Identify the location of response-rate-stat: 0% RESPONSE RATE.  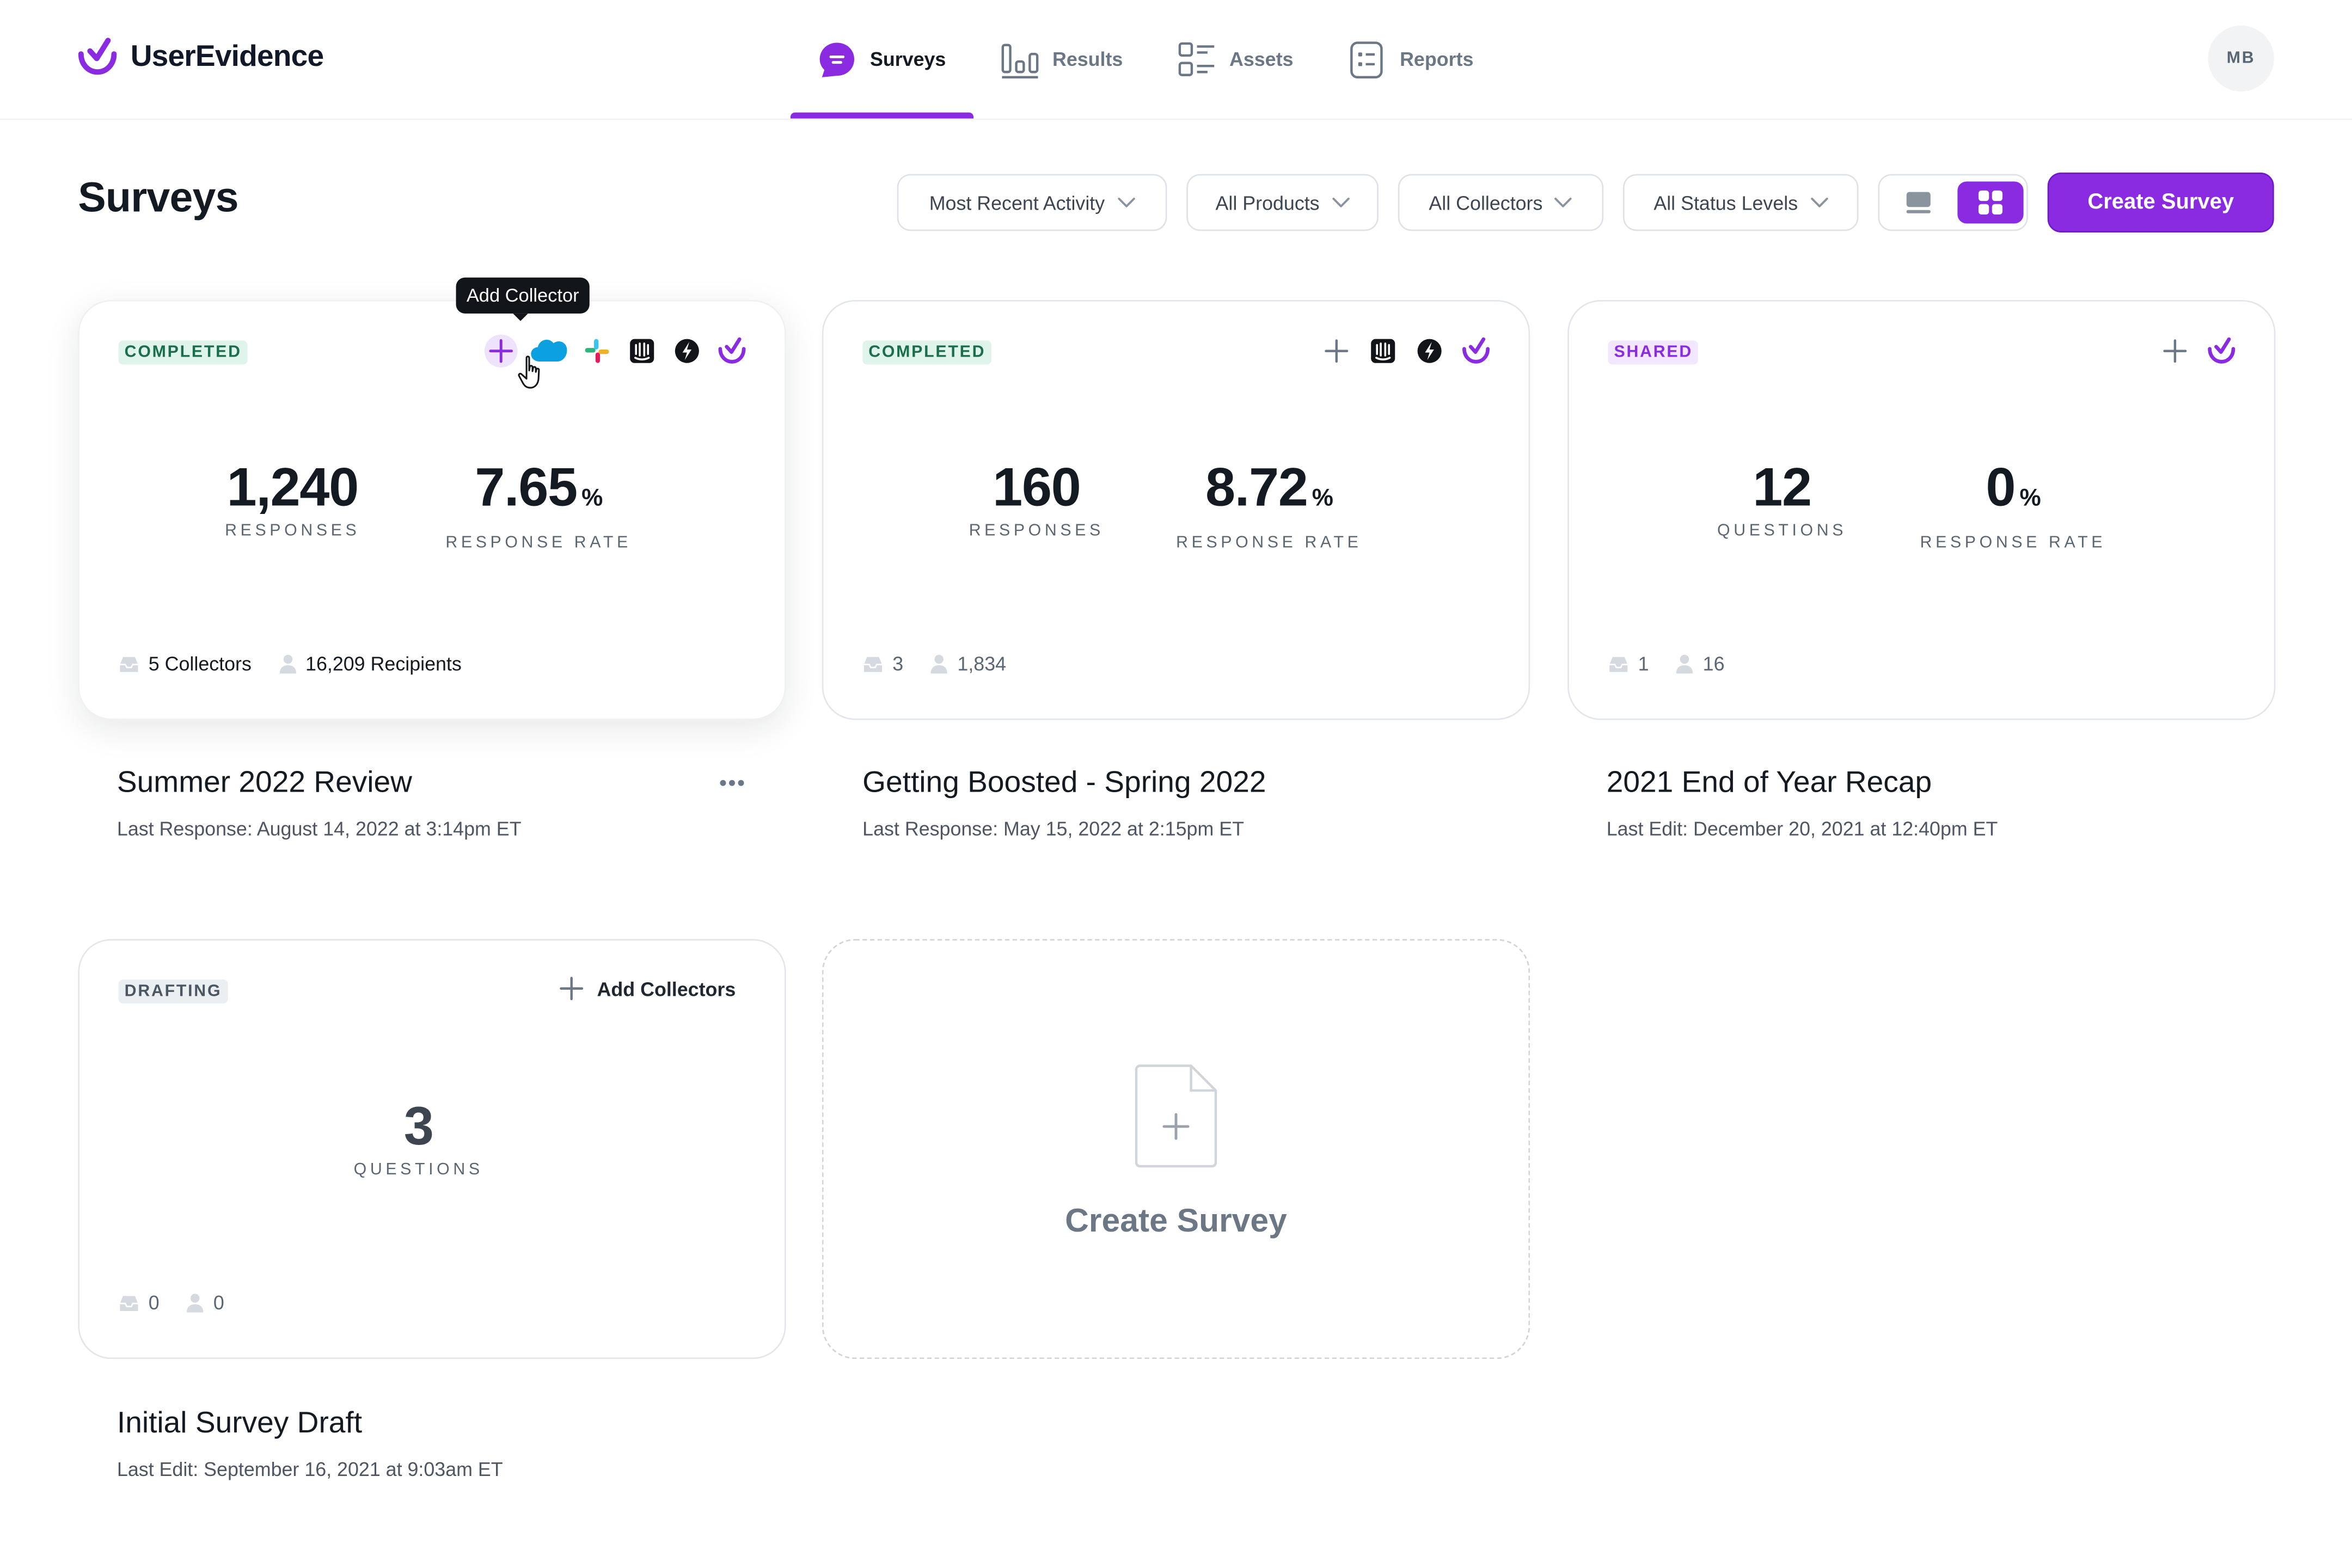
(2013, 504).